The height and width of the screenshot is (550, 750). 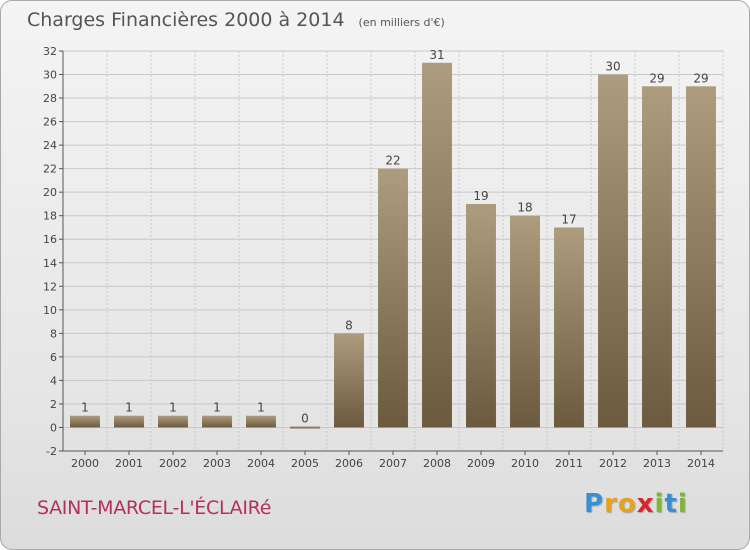 I want to click on data-label: 8, so click(x=349, y=325).